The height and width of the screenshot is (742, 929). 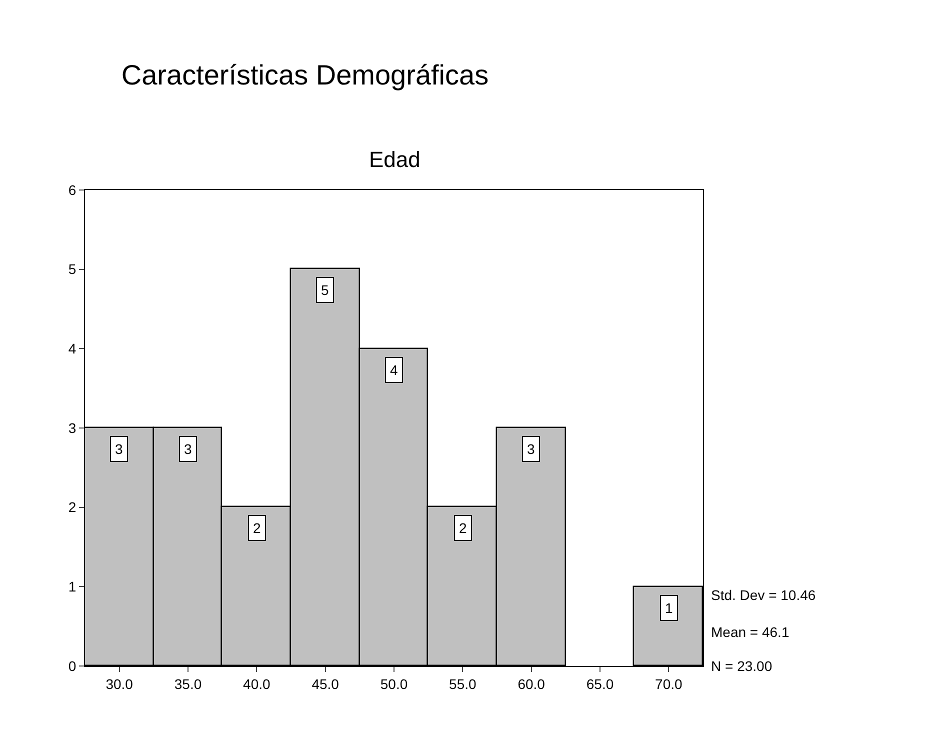 What do you see at coordinates (325, 290) in the screenshot?
I see `data-label: 5` at bounding box center [325, 290].